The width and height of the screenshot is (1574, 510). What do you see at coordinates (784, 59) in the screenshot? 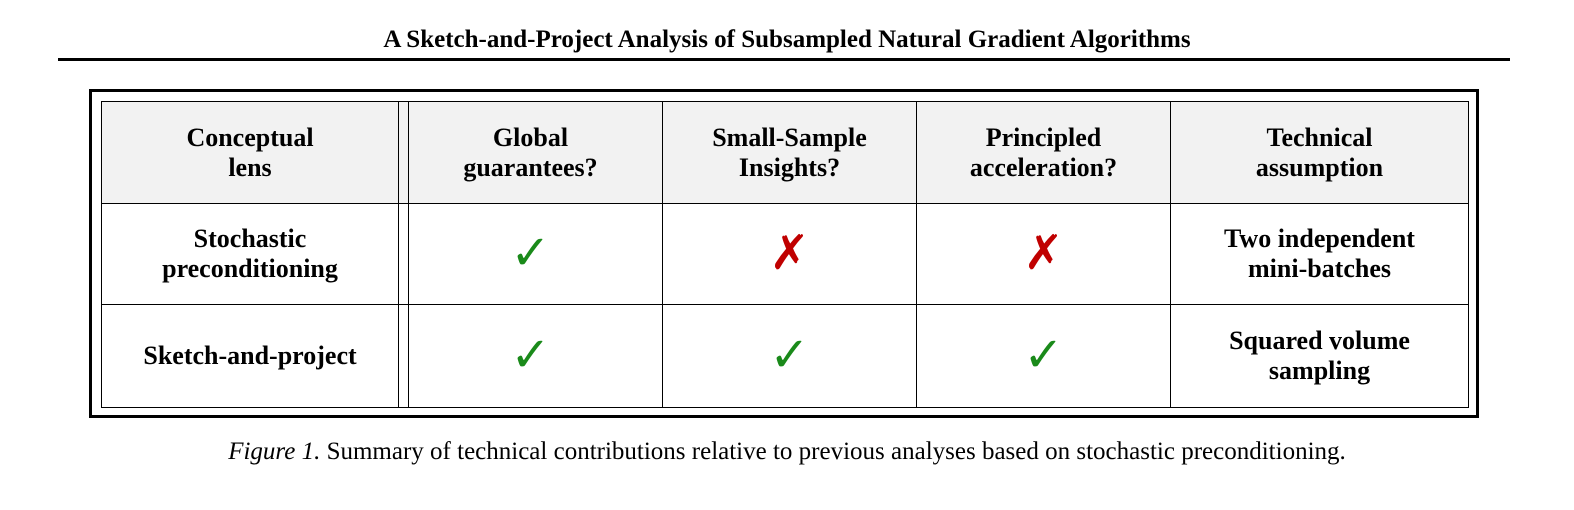
I see `title-rule` at bounding box center [784, 59].